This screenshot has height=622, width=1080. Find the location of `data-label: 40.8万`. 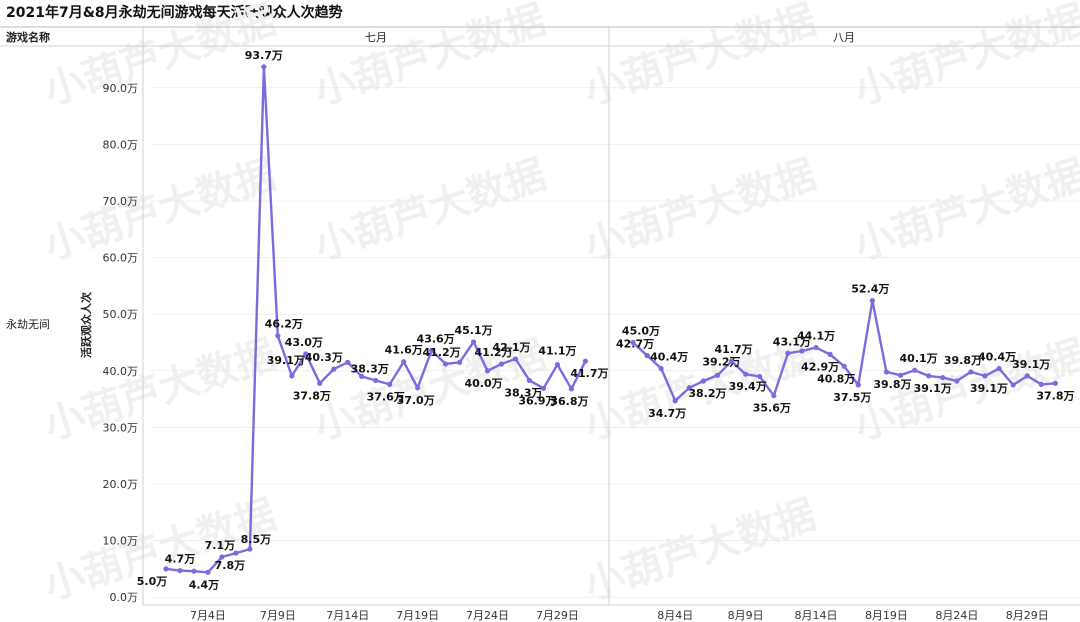

data-label: 40.8万 is located at coordinates (836, 378).